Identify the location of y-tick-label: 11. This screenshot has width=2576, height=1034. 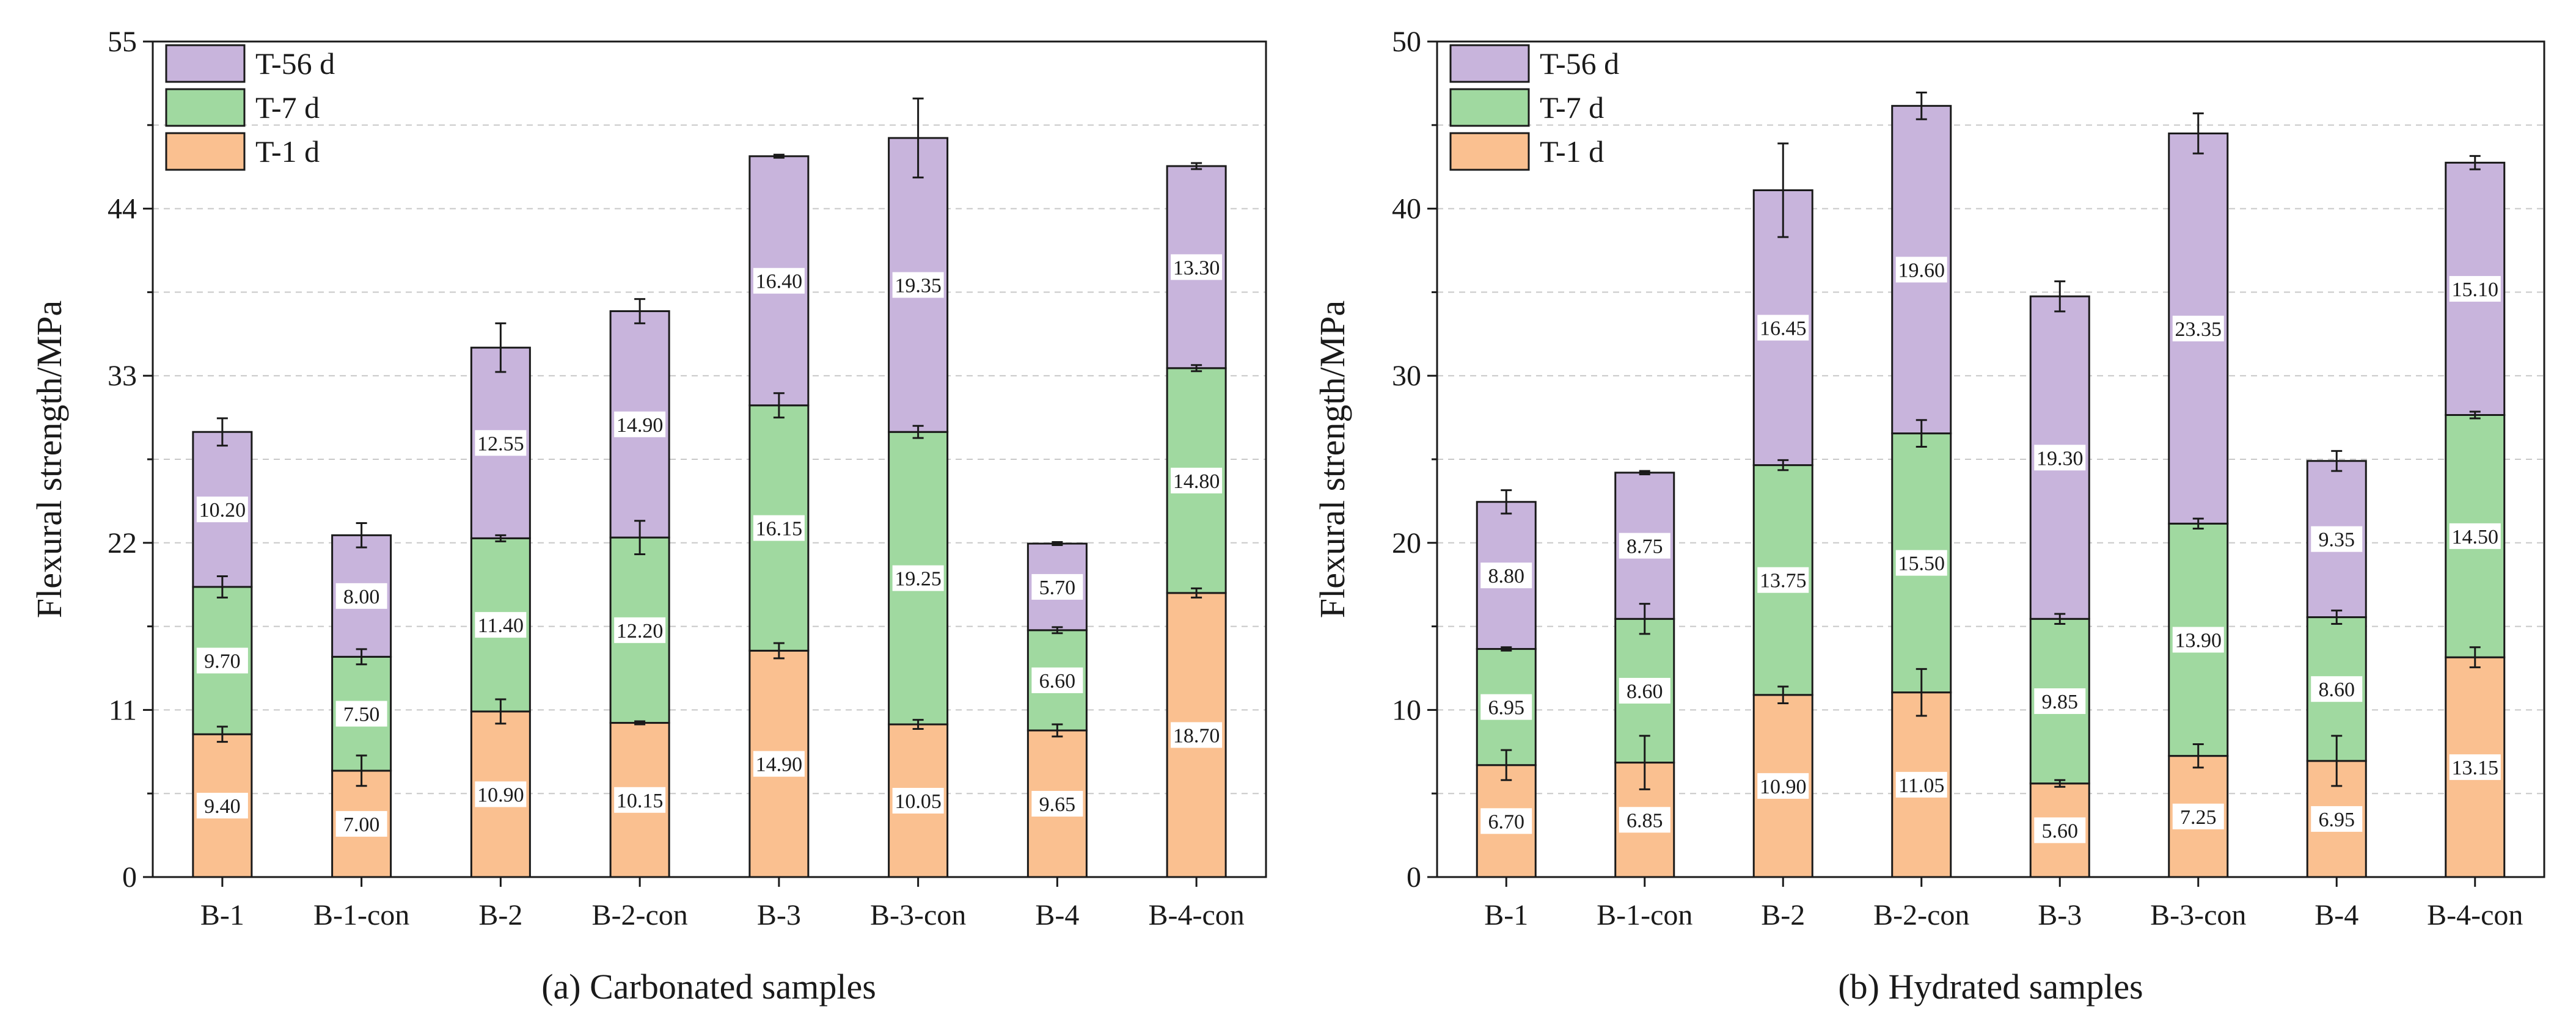
(123, 710).